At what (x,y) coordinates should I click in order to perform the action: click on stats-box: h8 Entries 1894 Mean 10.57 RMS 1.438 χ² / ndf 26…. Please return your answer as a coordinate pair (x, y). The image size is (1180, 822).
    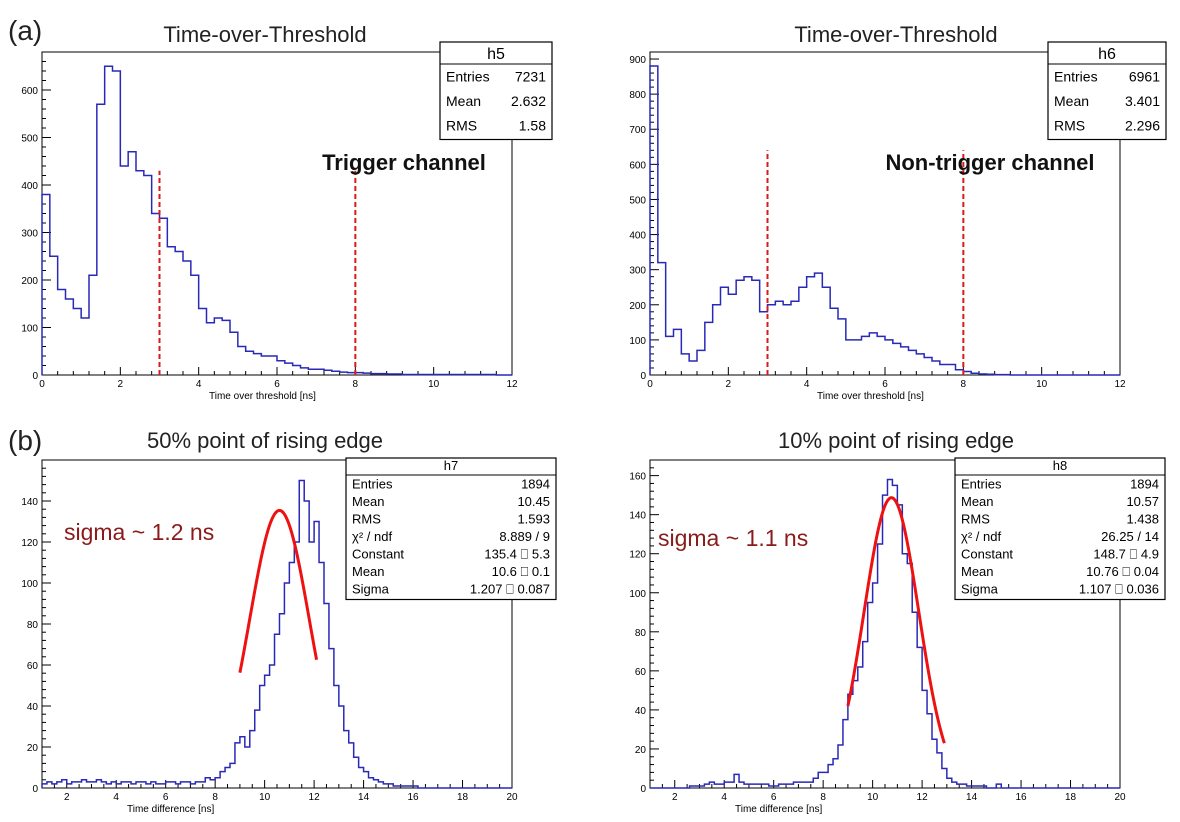
    Looking at the image, I should click on (1060, 529).